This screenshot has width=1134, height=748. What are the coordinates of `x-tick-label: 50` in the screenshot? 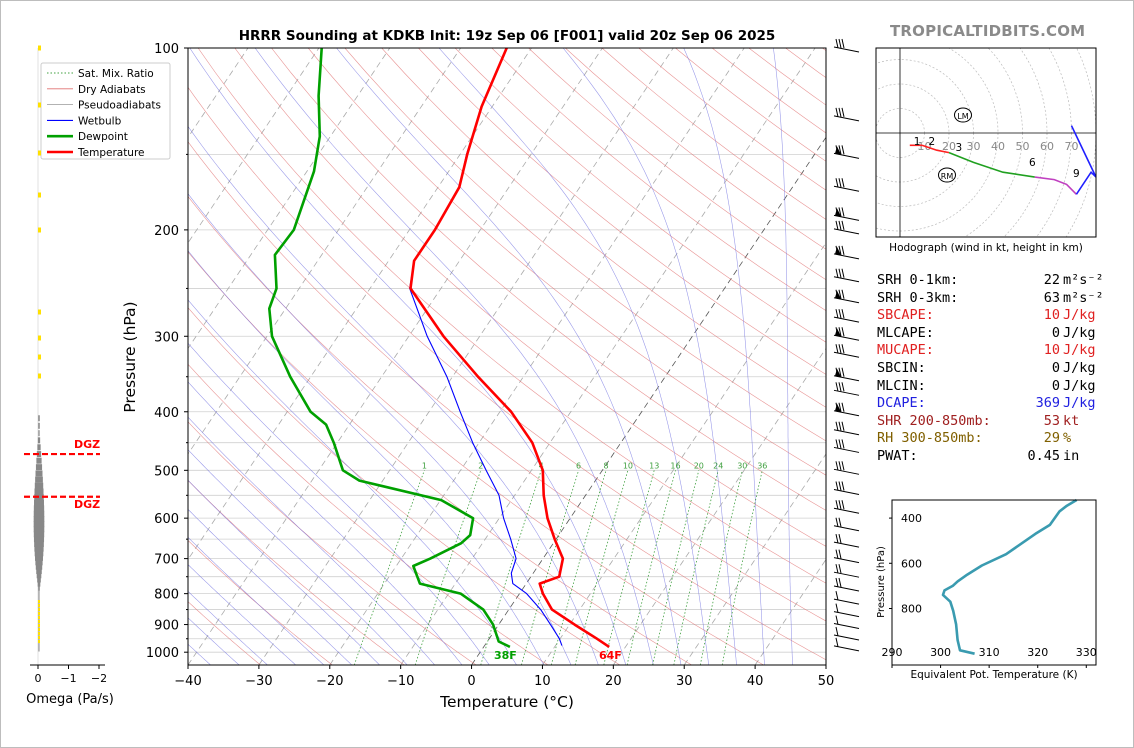 It's located at (826, 681).